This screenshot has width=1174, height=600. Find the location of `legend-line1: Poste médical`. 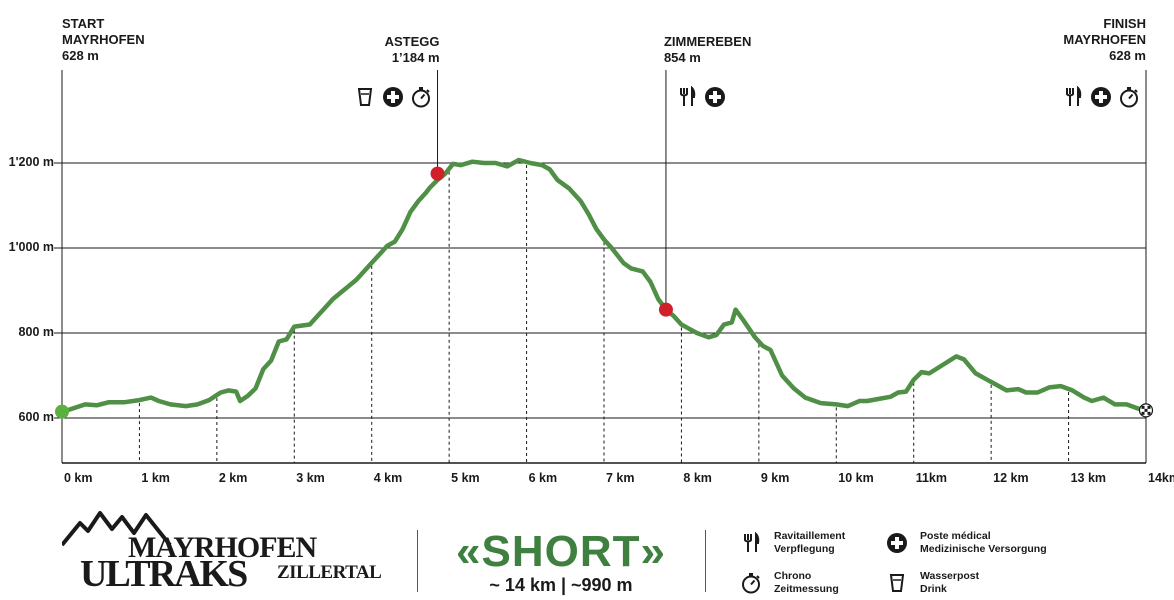

legend-line1: Poste médical is located at coordinates (955, 536).